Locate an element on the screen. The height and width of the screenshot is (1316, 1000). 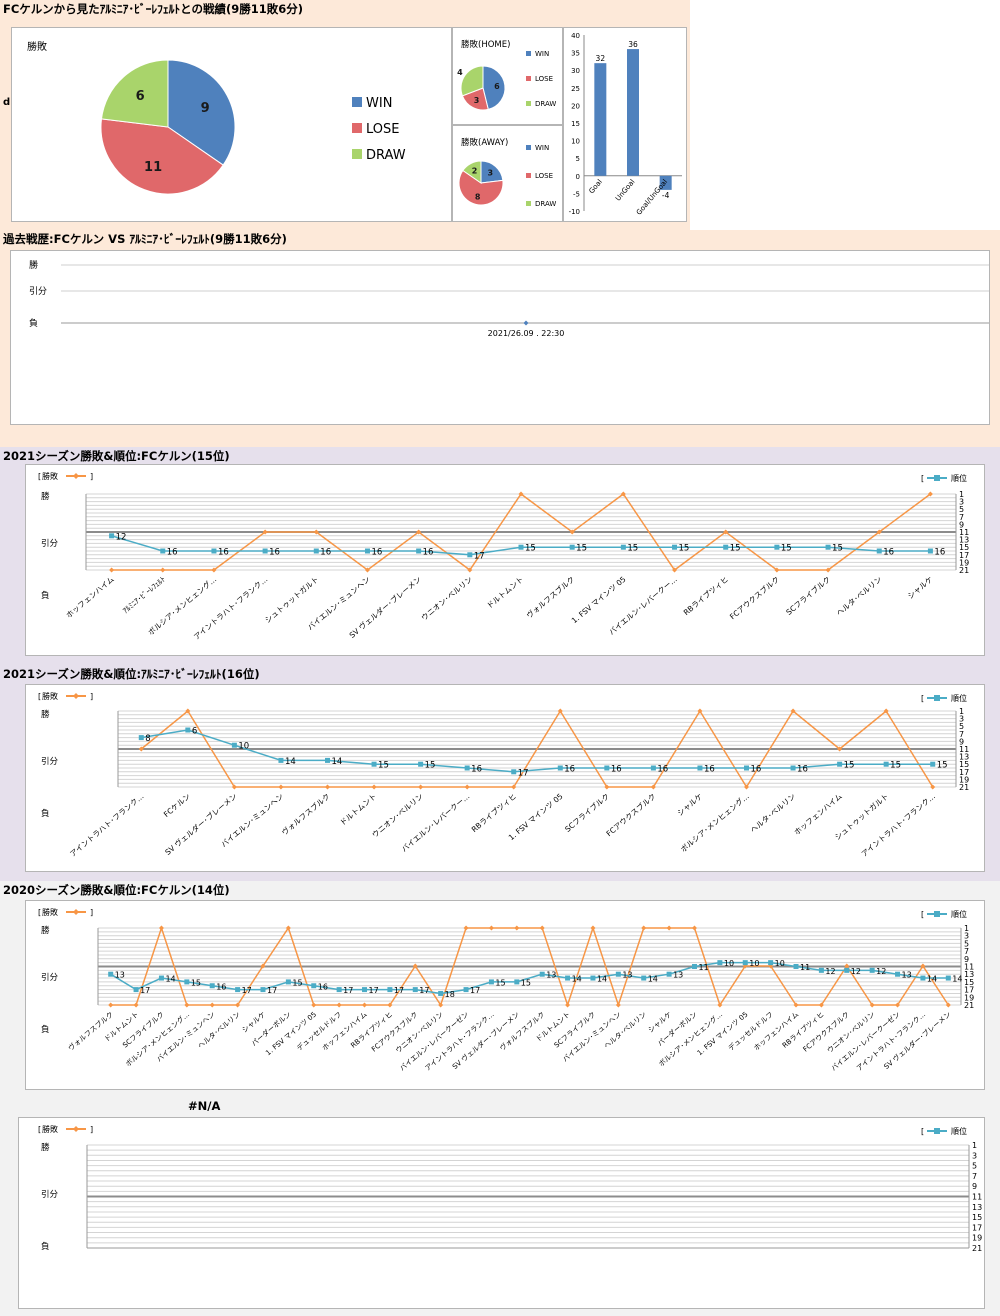
y-label-win: 勝 is located at coordinates (45, 496).